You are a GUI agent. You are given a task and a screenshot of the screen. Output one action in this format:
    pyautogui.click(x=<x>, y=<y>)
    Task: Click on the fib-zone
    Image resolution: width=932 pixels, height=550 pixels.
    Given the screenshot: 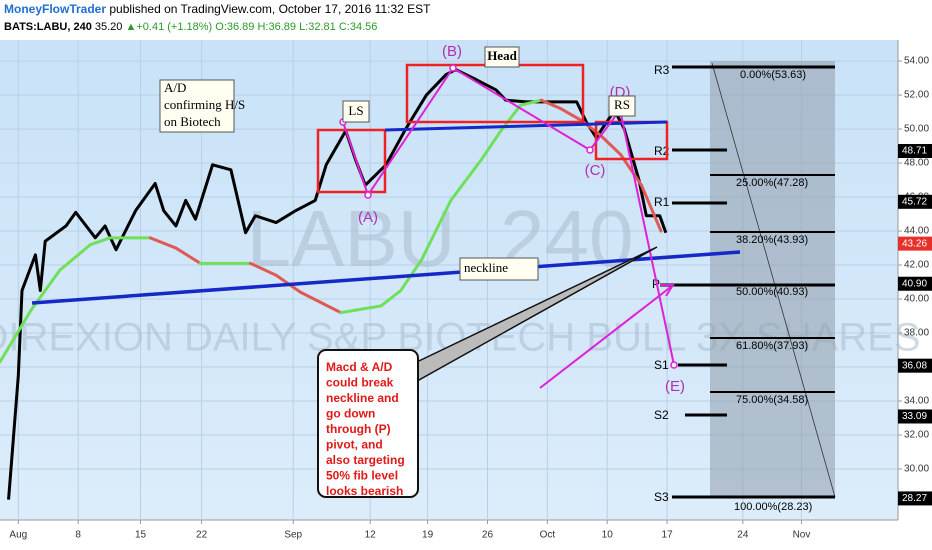 What is the action you would take?
    pyautogui.click(x=772, y=279)
    